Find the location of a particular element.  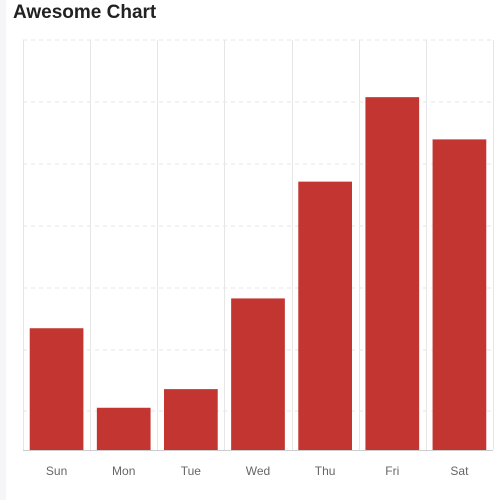

x-tick-label: Mon is located at coordinates (123, 471).